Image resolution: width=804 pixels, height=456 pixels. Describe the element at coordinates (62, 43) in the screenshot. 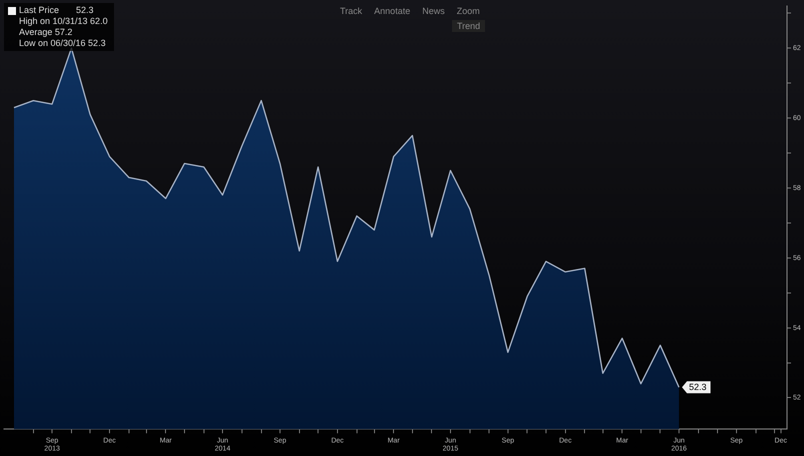

I see `annotation: Low on 06/30/16 52.3` at that location.